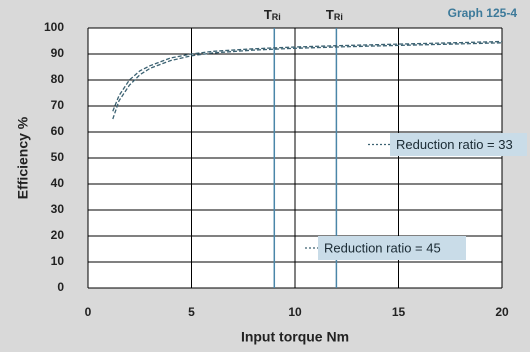  What do you see at coordinates (58, 157) in the screenshot?
I see `y-tick-label: 50` at bounding box center [58, 157].